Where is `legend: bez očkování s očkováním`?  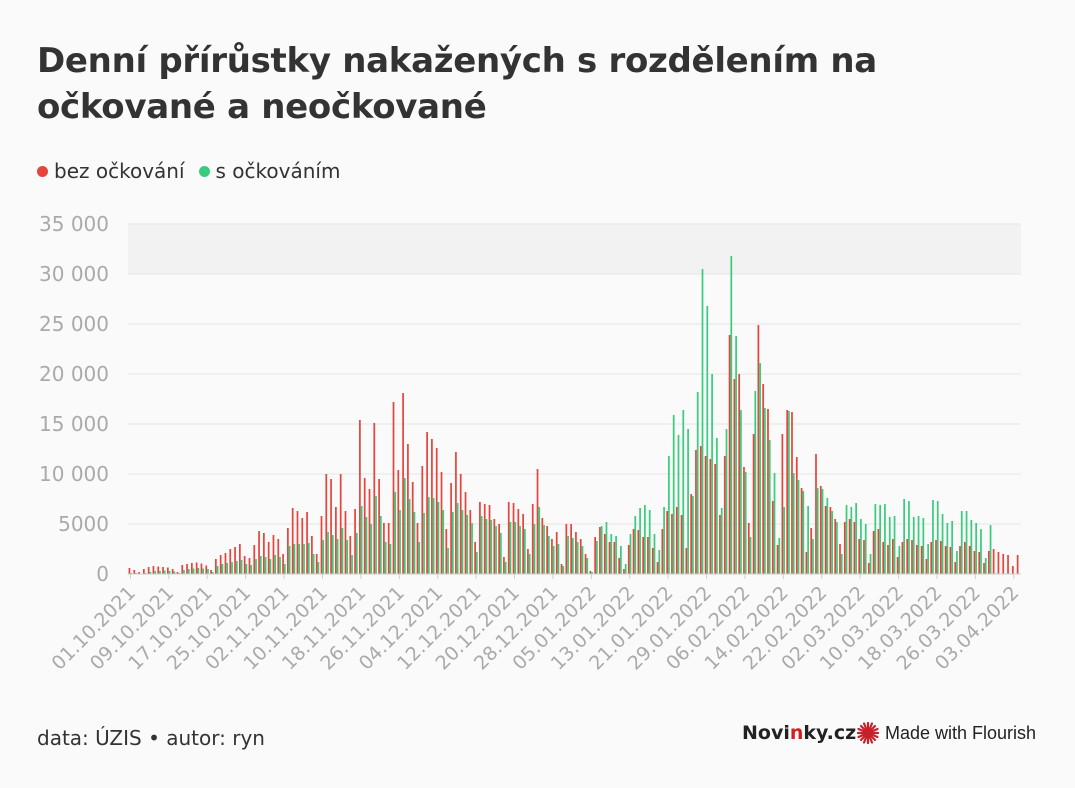 legend: bez očkování s očkováním is located at coordinates (188, 171).